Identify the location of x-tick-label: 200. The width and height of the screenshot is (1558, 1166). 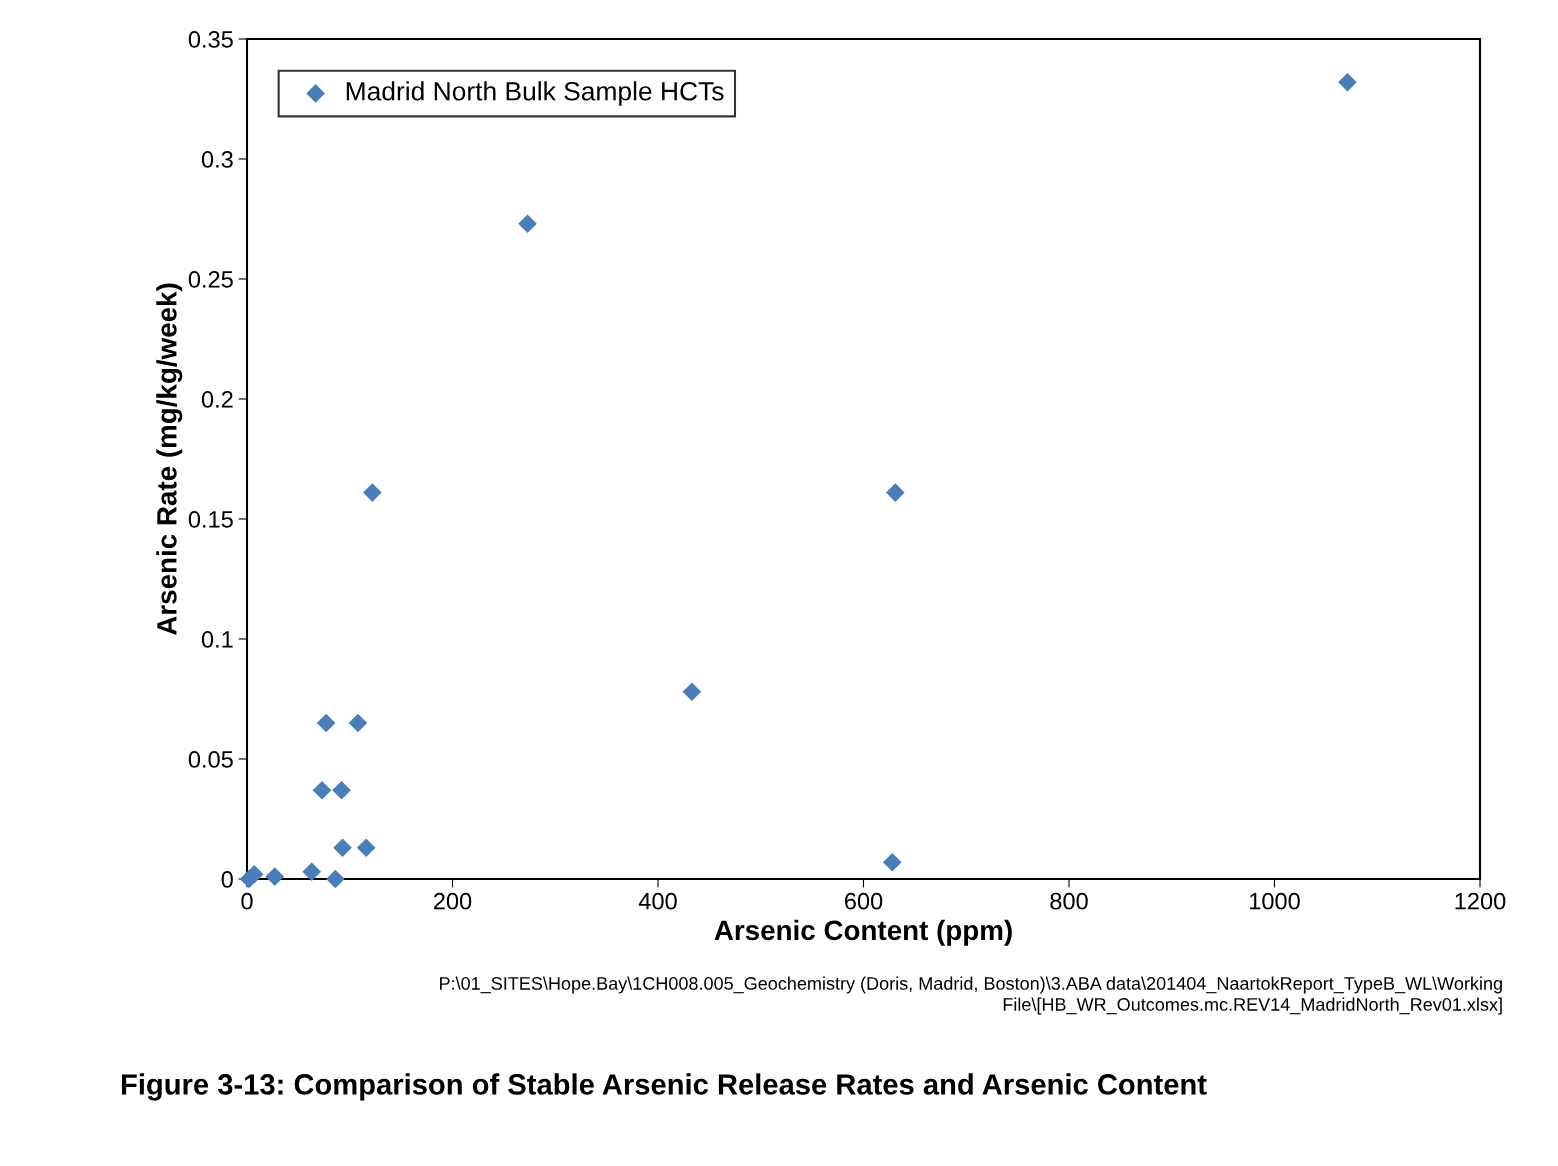
(452, 901).